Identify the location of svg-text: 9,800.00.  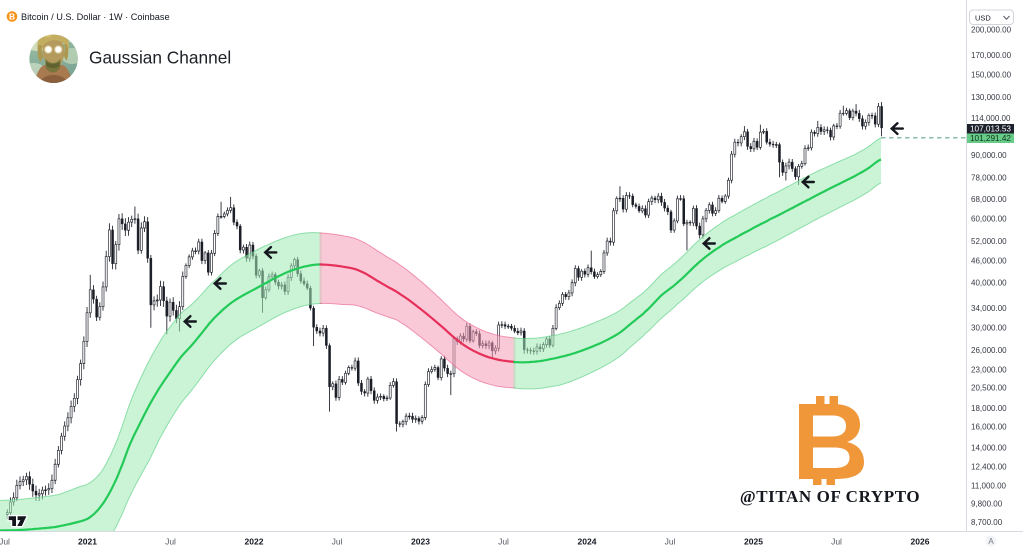
(987, 504).